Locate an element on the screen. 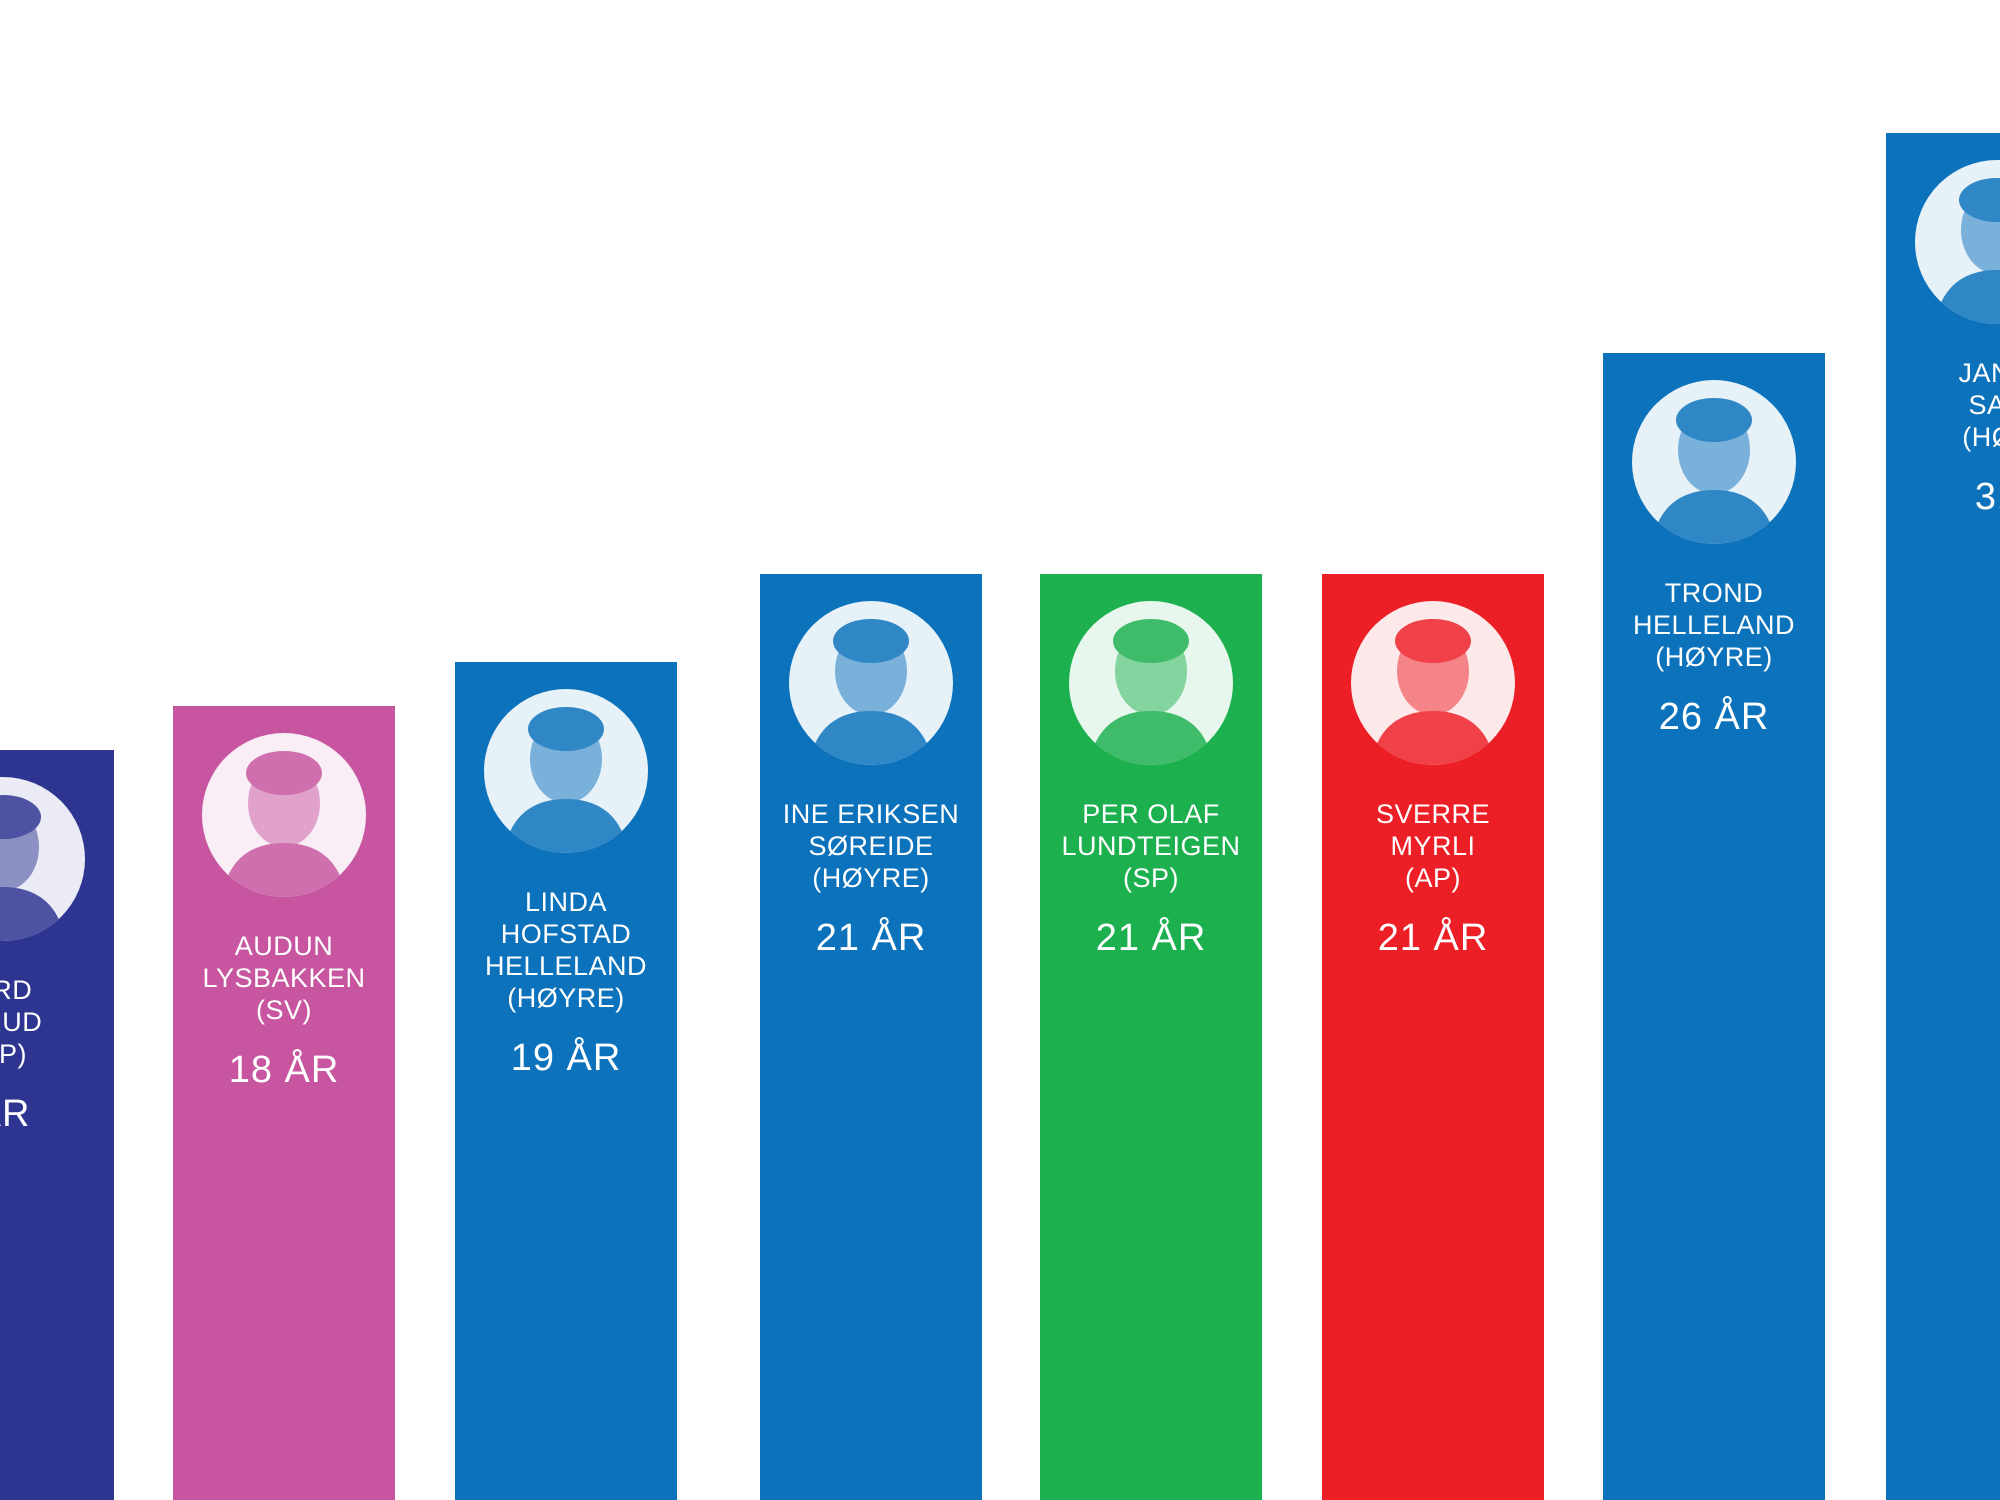 Image resolution: width=2000 pixels, height=1500 pixels. bar-5: PER OLAF LUNDTEIGEN (SP) 21 ÅR is located at coordinates (1151, 1037).